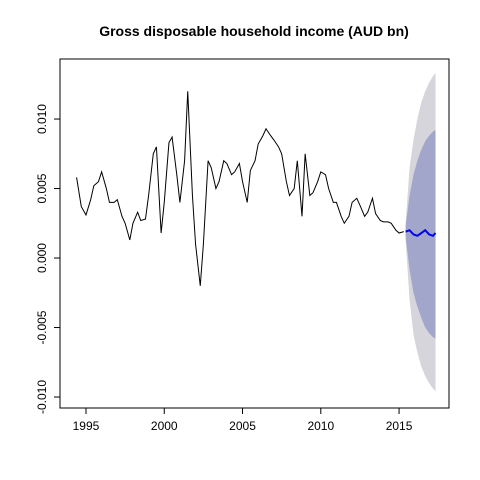 Image resolution: width=480 pixels, height=480 pixels. Describe the element at coordinates (42, 397) in the screenshot. I see `y-tick-label: -0.010` at that location.